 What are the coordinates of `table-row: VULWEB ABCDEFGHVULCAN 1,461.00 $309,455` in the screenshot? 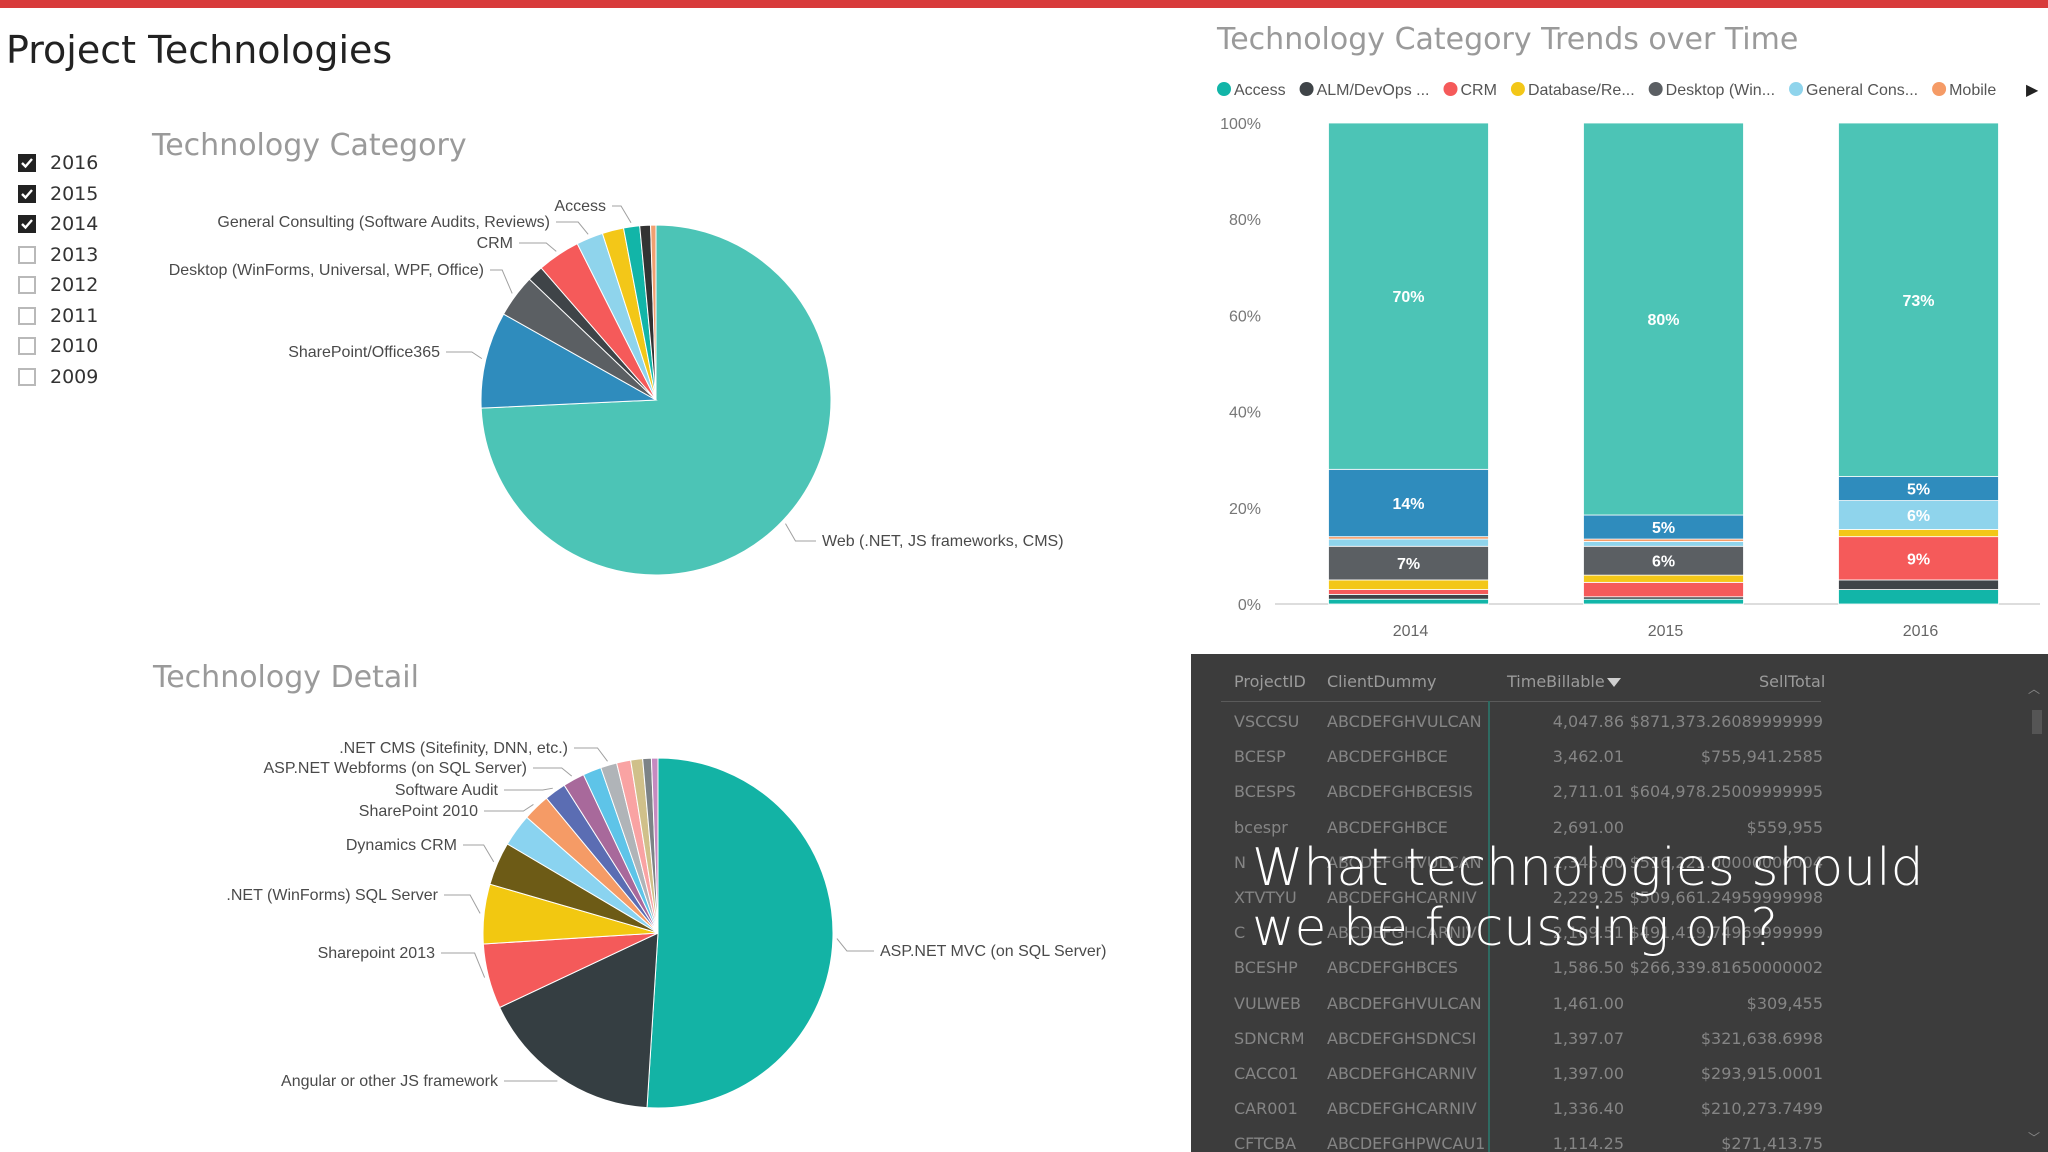 It's located at (1507, 1003).